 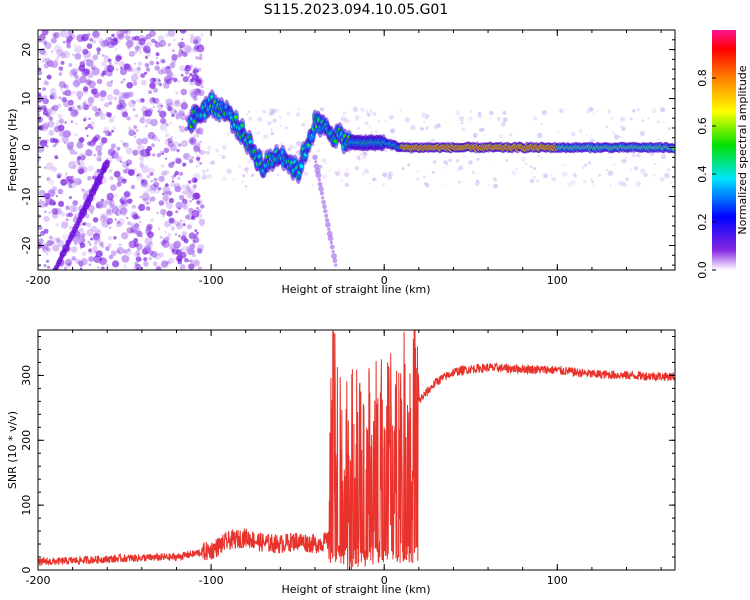 I want to click on spectrogram-trace, so click(x=431, y=136).